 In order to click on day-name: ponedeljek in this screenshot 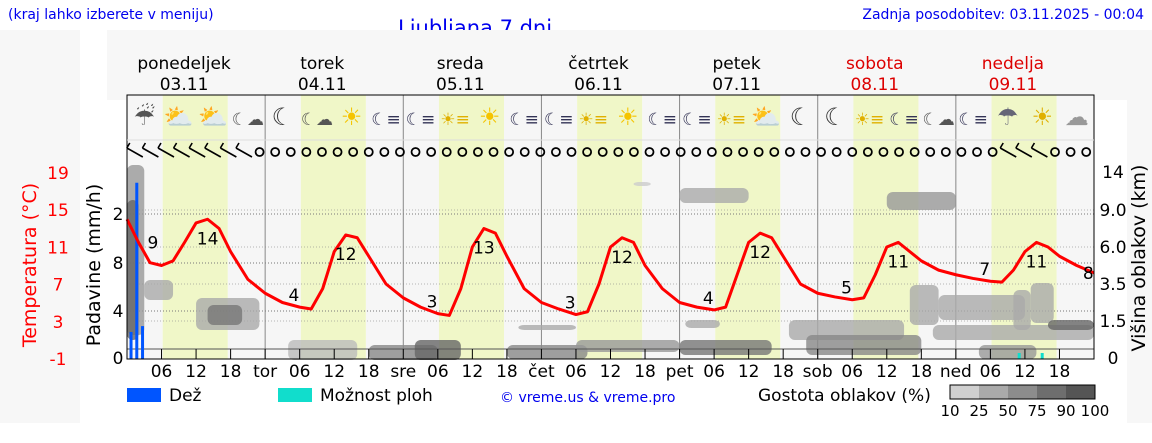, I will do `click(184, 64)`.